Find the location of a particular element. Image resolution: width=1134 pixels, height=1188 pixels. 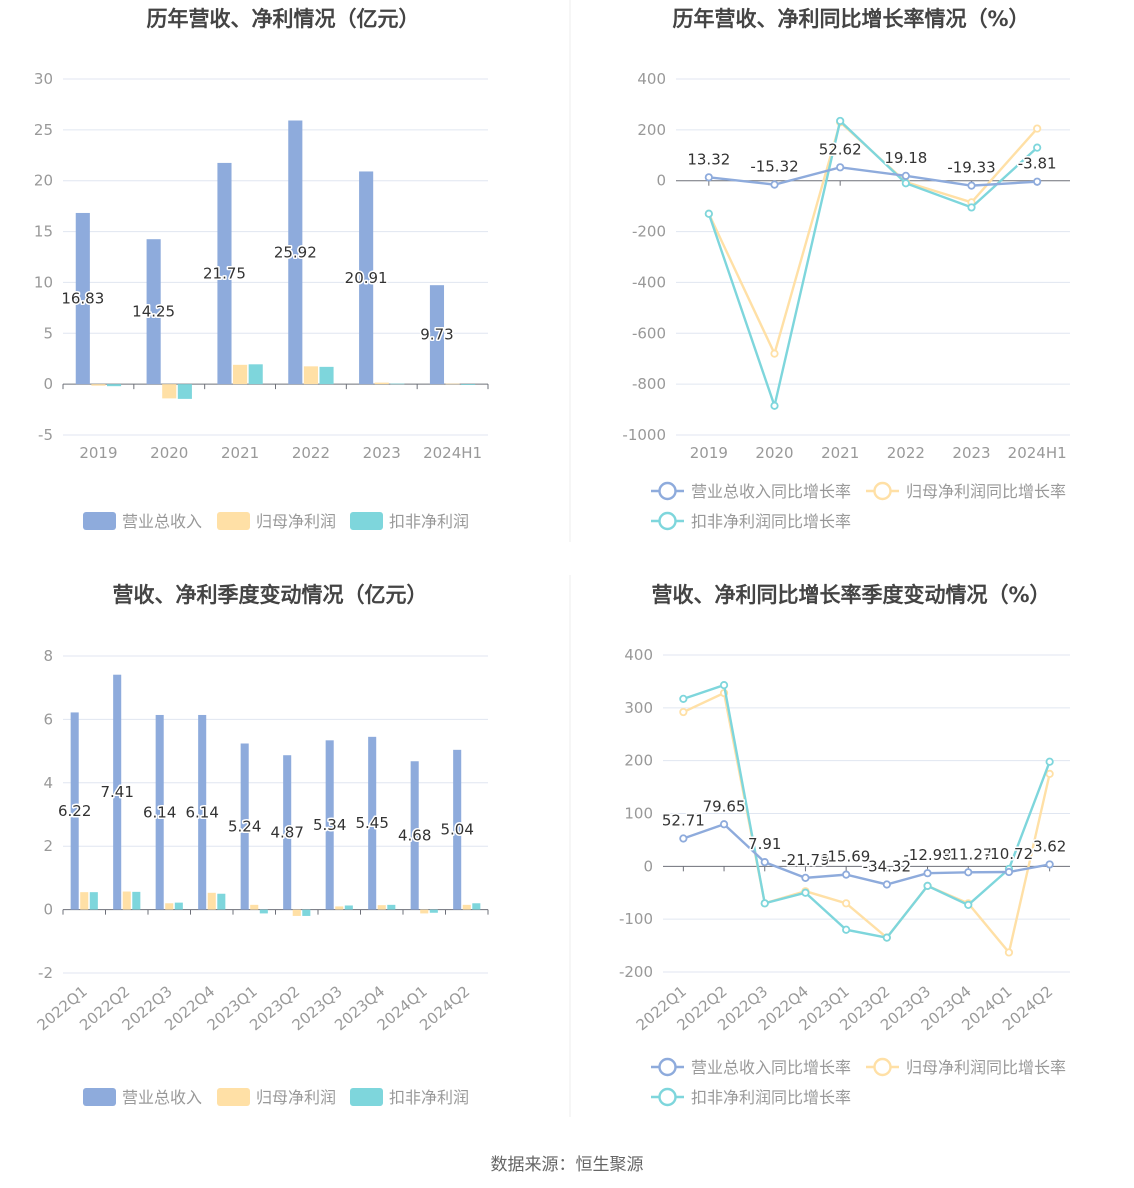

data-label-halo: -19.33 is located at coordinates (971, 168).